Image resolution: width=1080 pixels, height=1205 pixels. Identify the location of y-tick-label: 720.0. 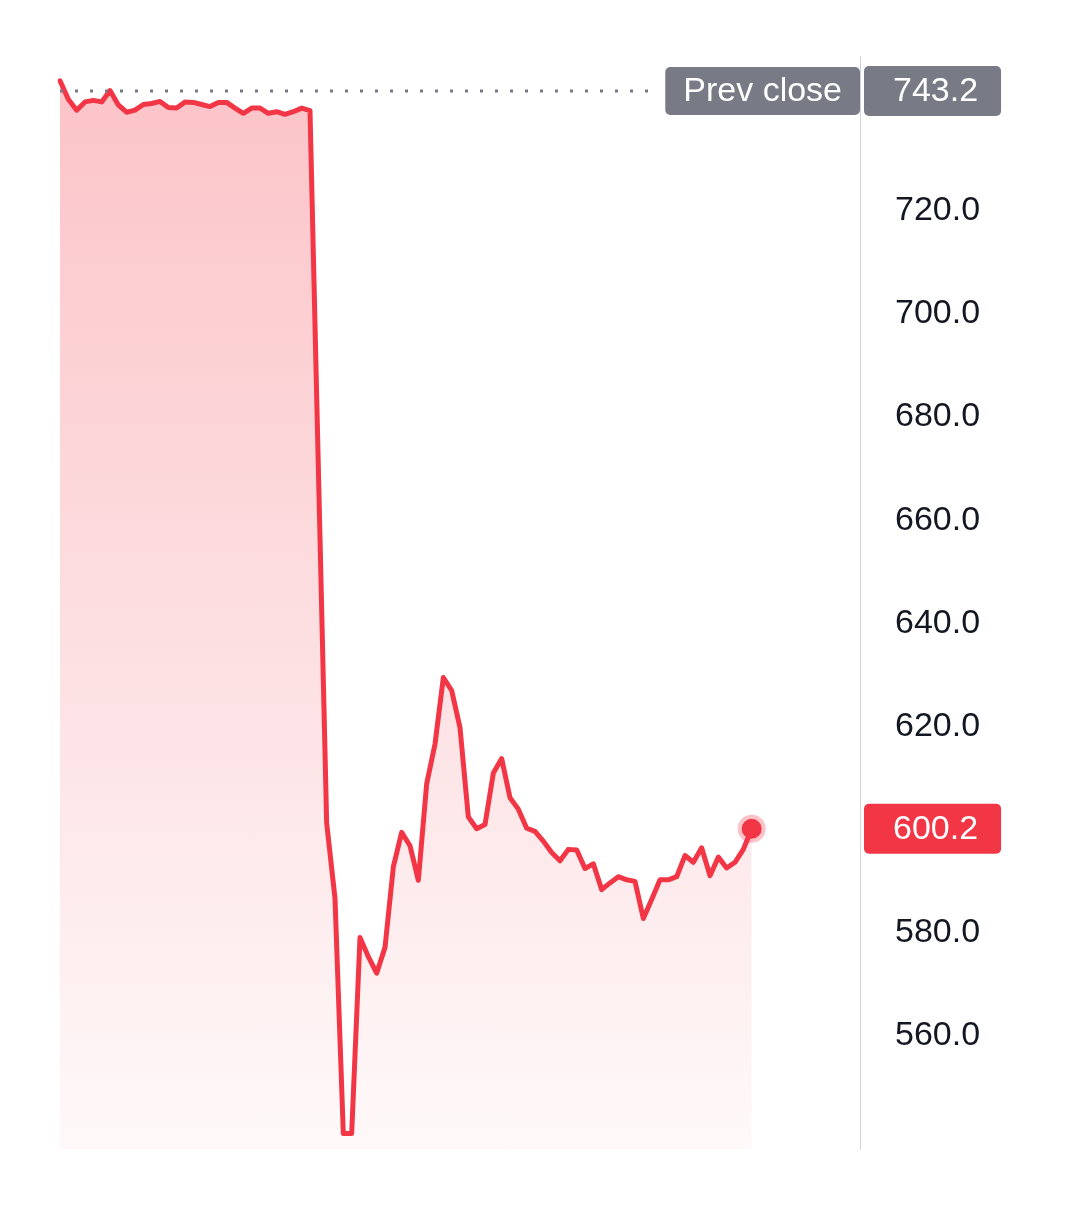
(938, 208).